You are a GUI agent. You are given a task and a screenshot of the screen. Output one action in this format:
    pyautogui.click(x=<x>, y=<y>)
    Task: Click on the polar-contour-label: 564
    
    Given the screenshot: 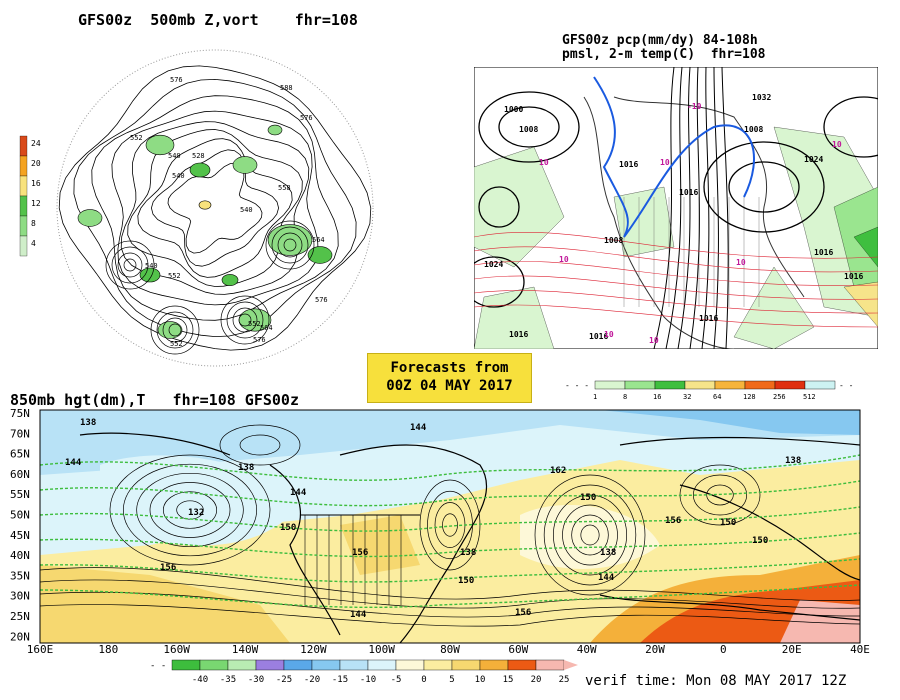 What is the action you would take?
    pyautogui.click(x=266, y=328)
    